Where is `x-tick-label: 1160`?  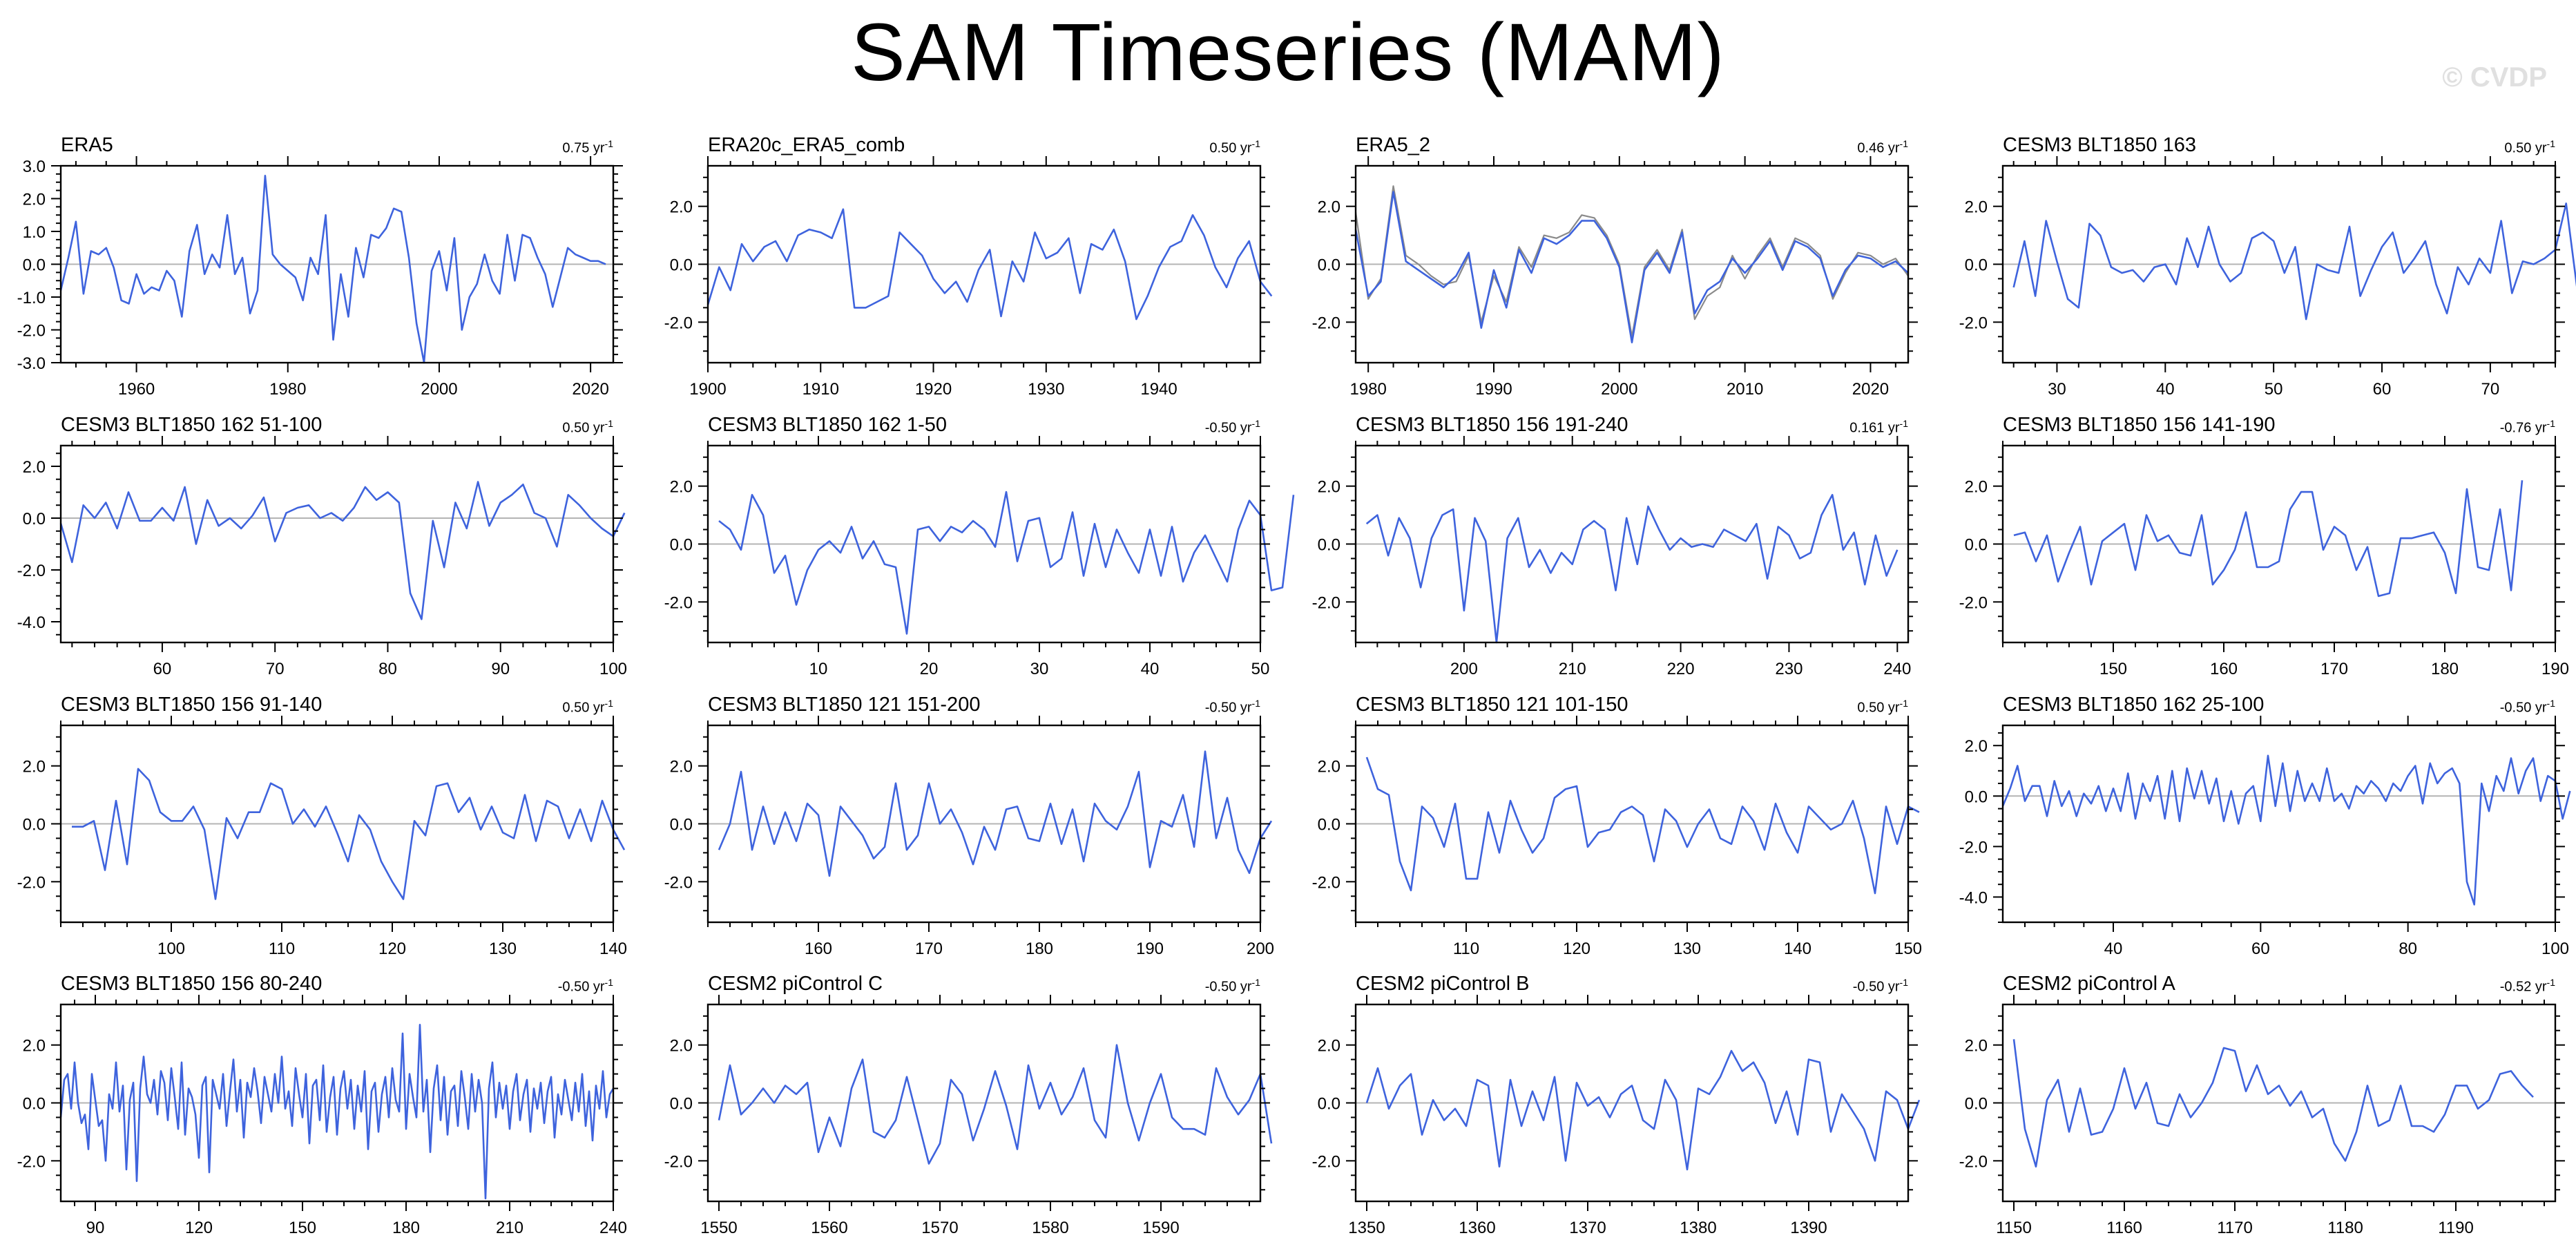 x-tick-label: 1160 is located at coordinates (2124, 1228).